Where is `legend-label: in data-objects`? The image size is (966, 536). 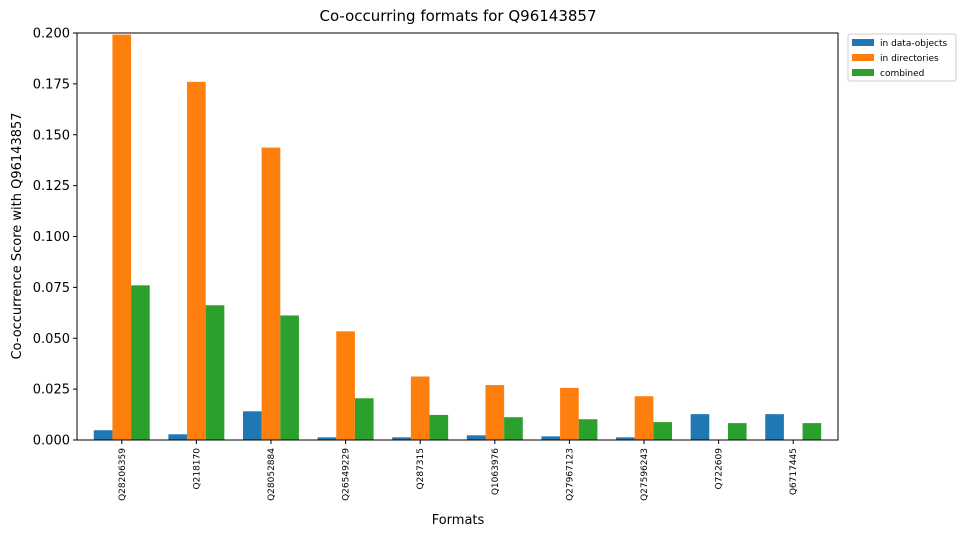 legend-label: in data-objects is located at coordinates (913, 44).